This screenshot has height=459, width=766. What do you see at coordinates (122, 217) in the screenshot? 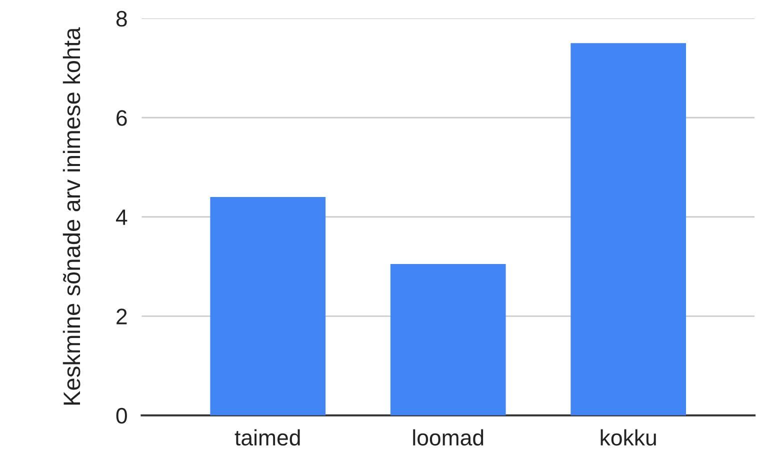
I see `y-tick-label: 4` at bounding box center [122, 217].